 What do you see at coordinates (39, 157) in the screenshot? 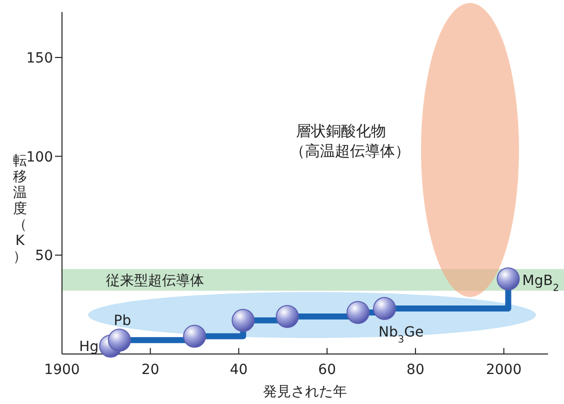
I see `y-tick-label: 100` at bounding box center [39, 157].